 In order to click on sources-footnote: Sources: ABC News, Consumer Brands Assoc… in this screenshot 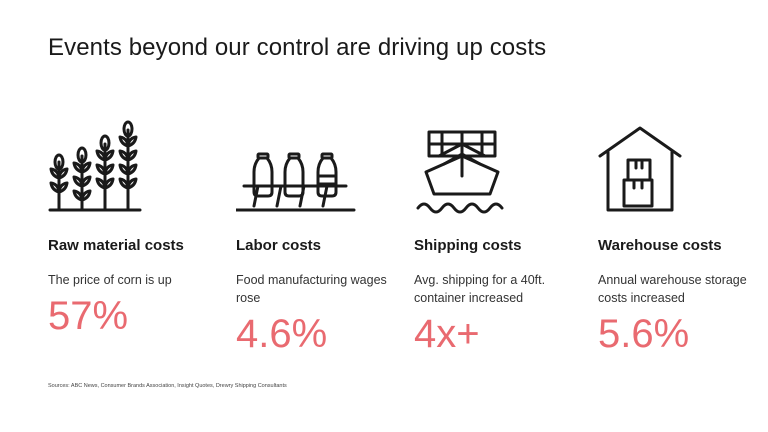, I will do `click(167, 386)`.